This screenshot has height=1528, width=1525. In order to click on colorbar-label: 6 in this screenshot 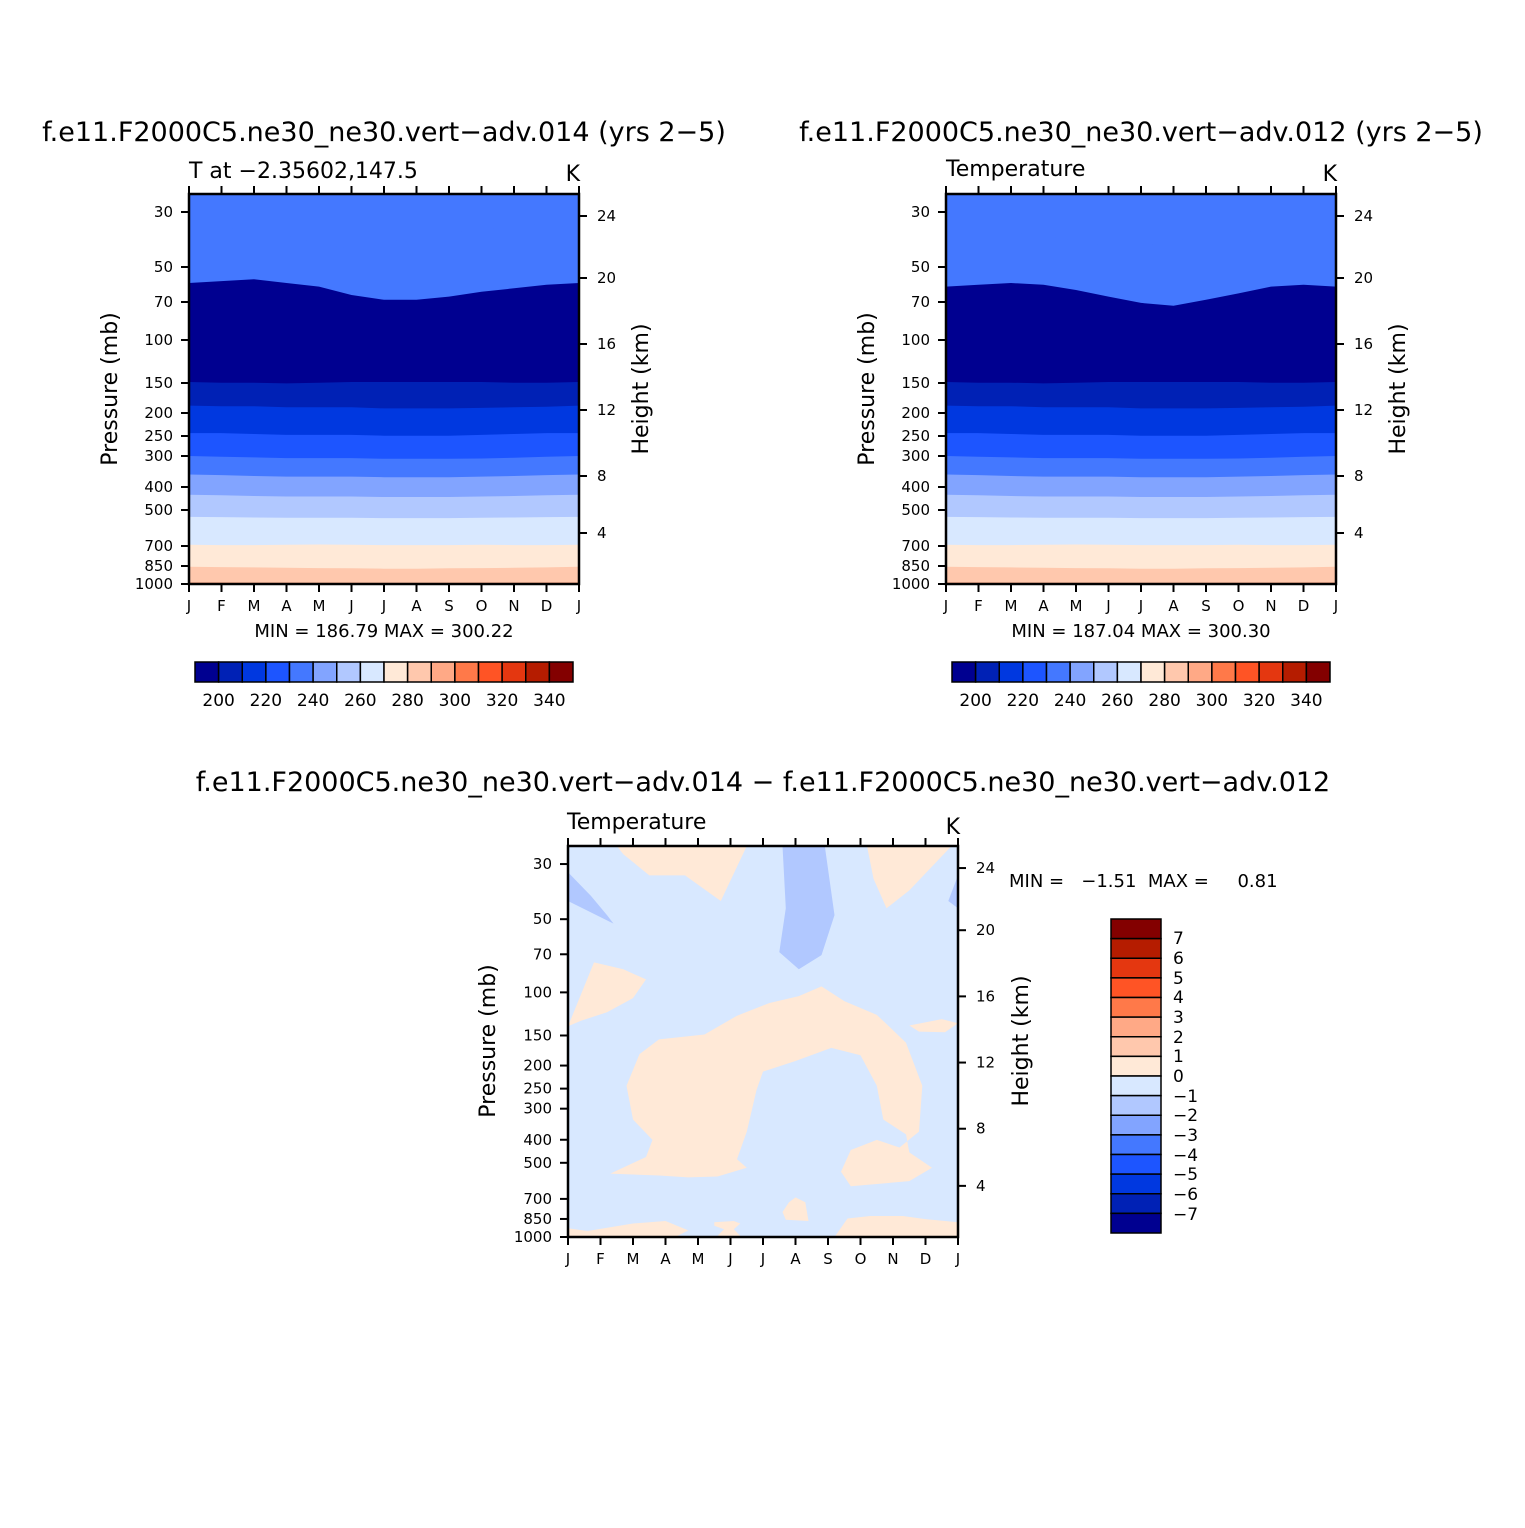, I will do `click(1178, 959)`.